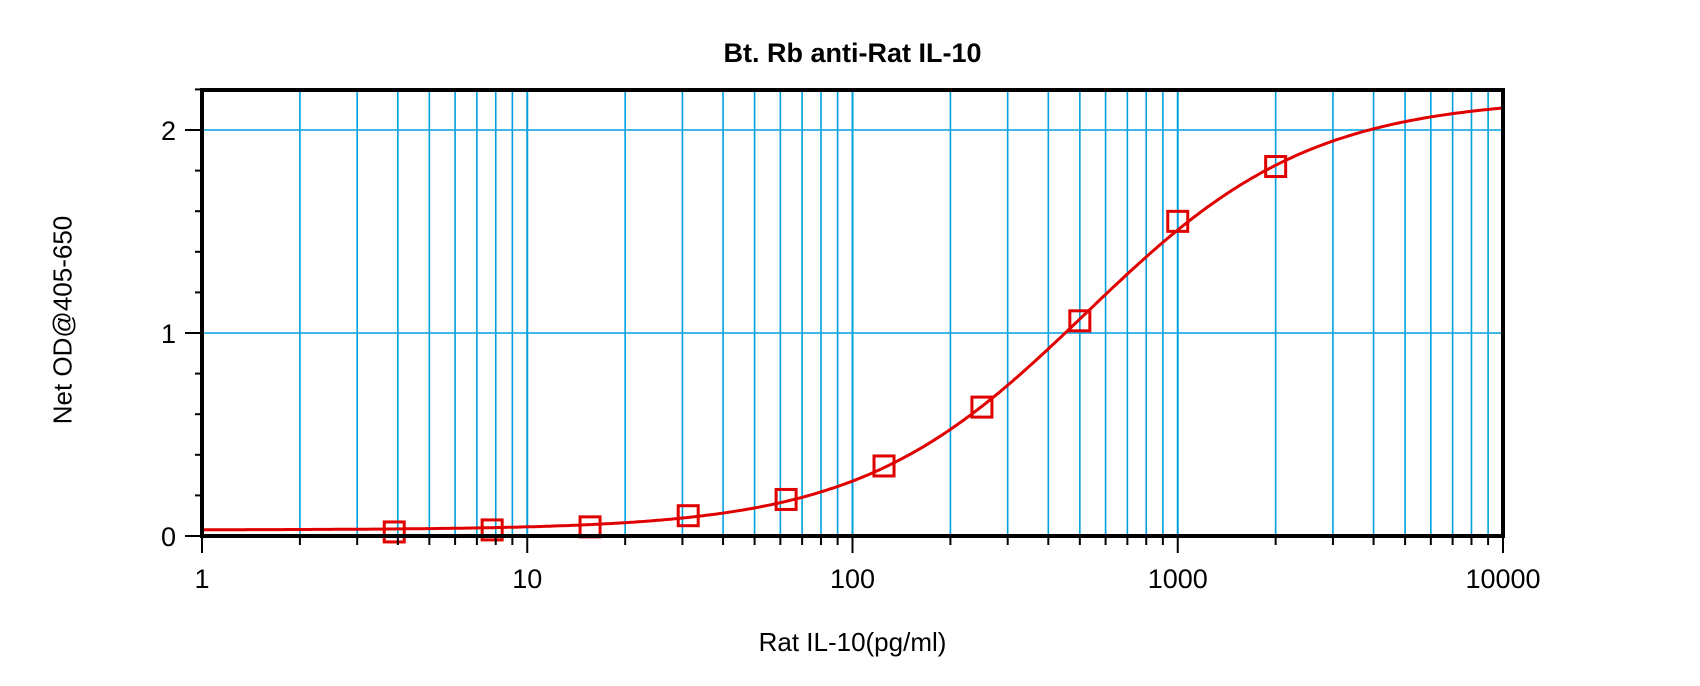 This screenshot has width=1700, height=686. Describe the element at coordinates (168, 537) in the screenshot. I see `y-tick-label: 0` at that location.